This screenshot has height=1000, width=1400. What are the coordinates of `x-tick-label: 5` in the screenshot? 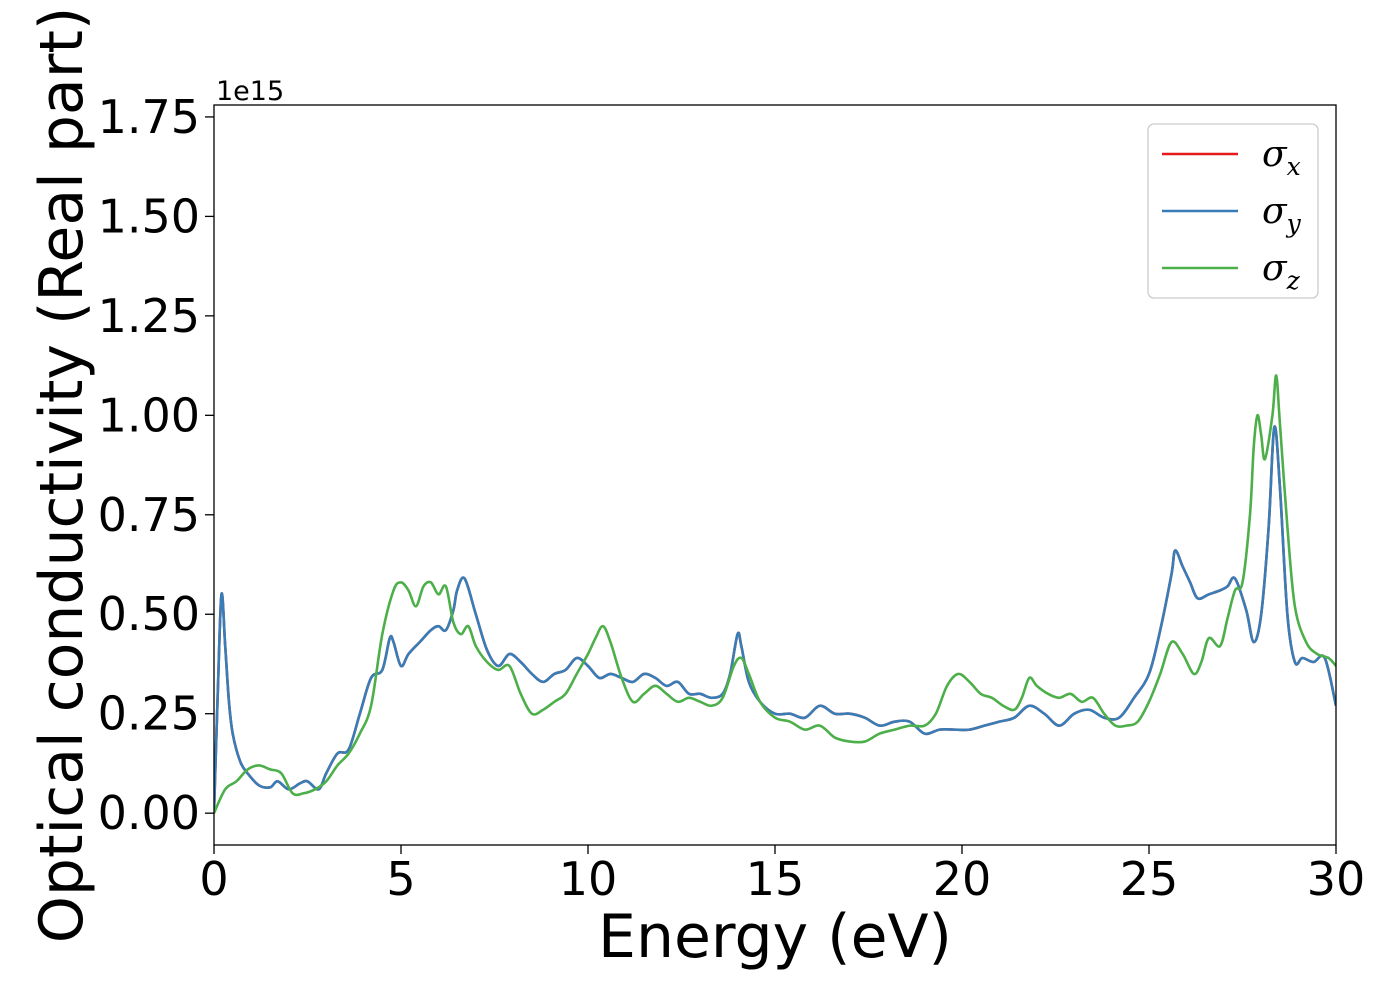 It's located at (400, 879).